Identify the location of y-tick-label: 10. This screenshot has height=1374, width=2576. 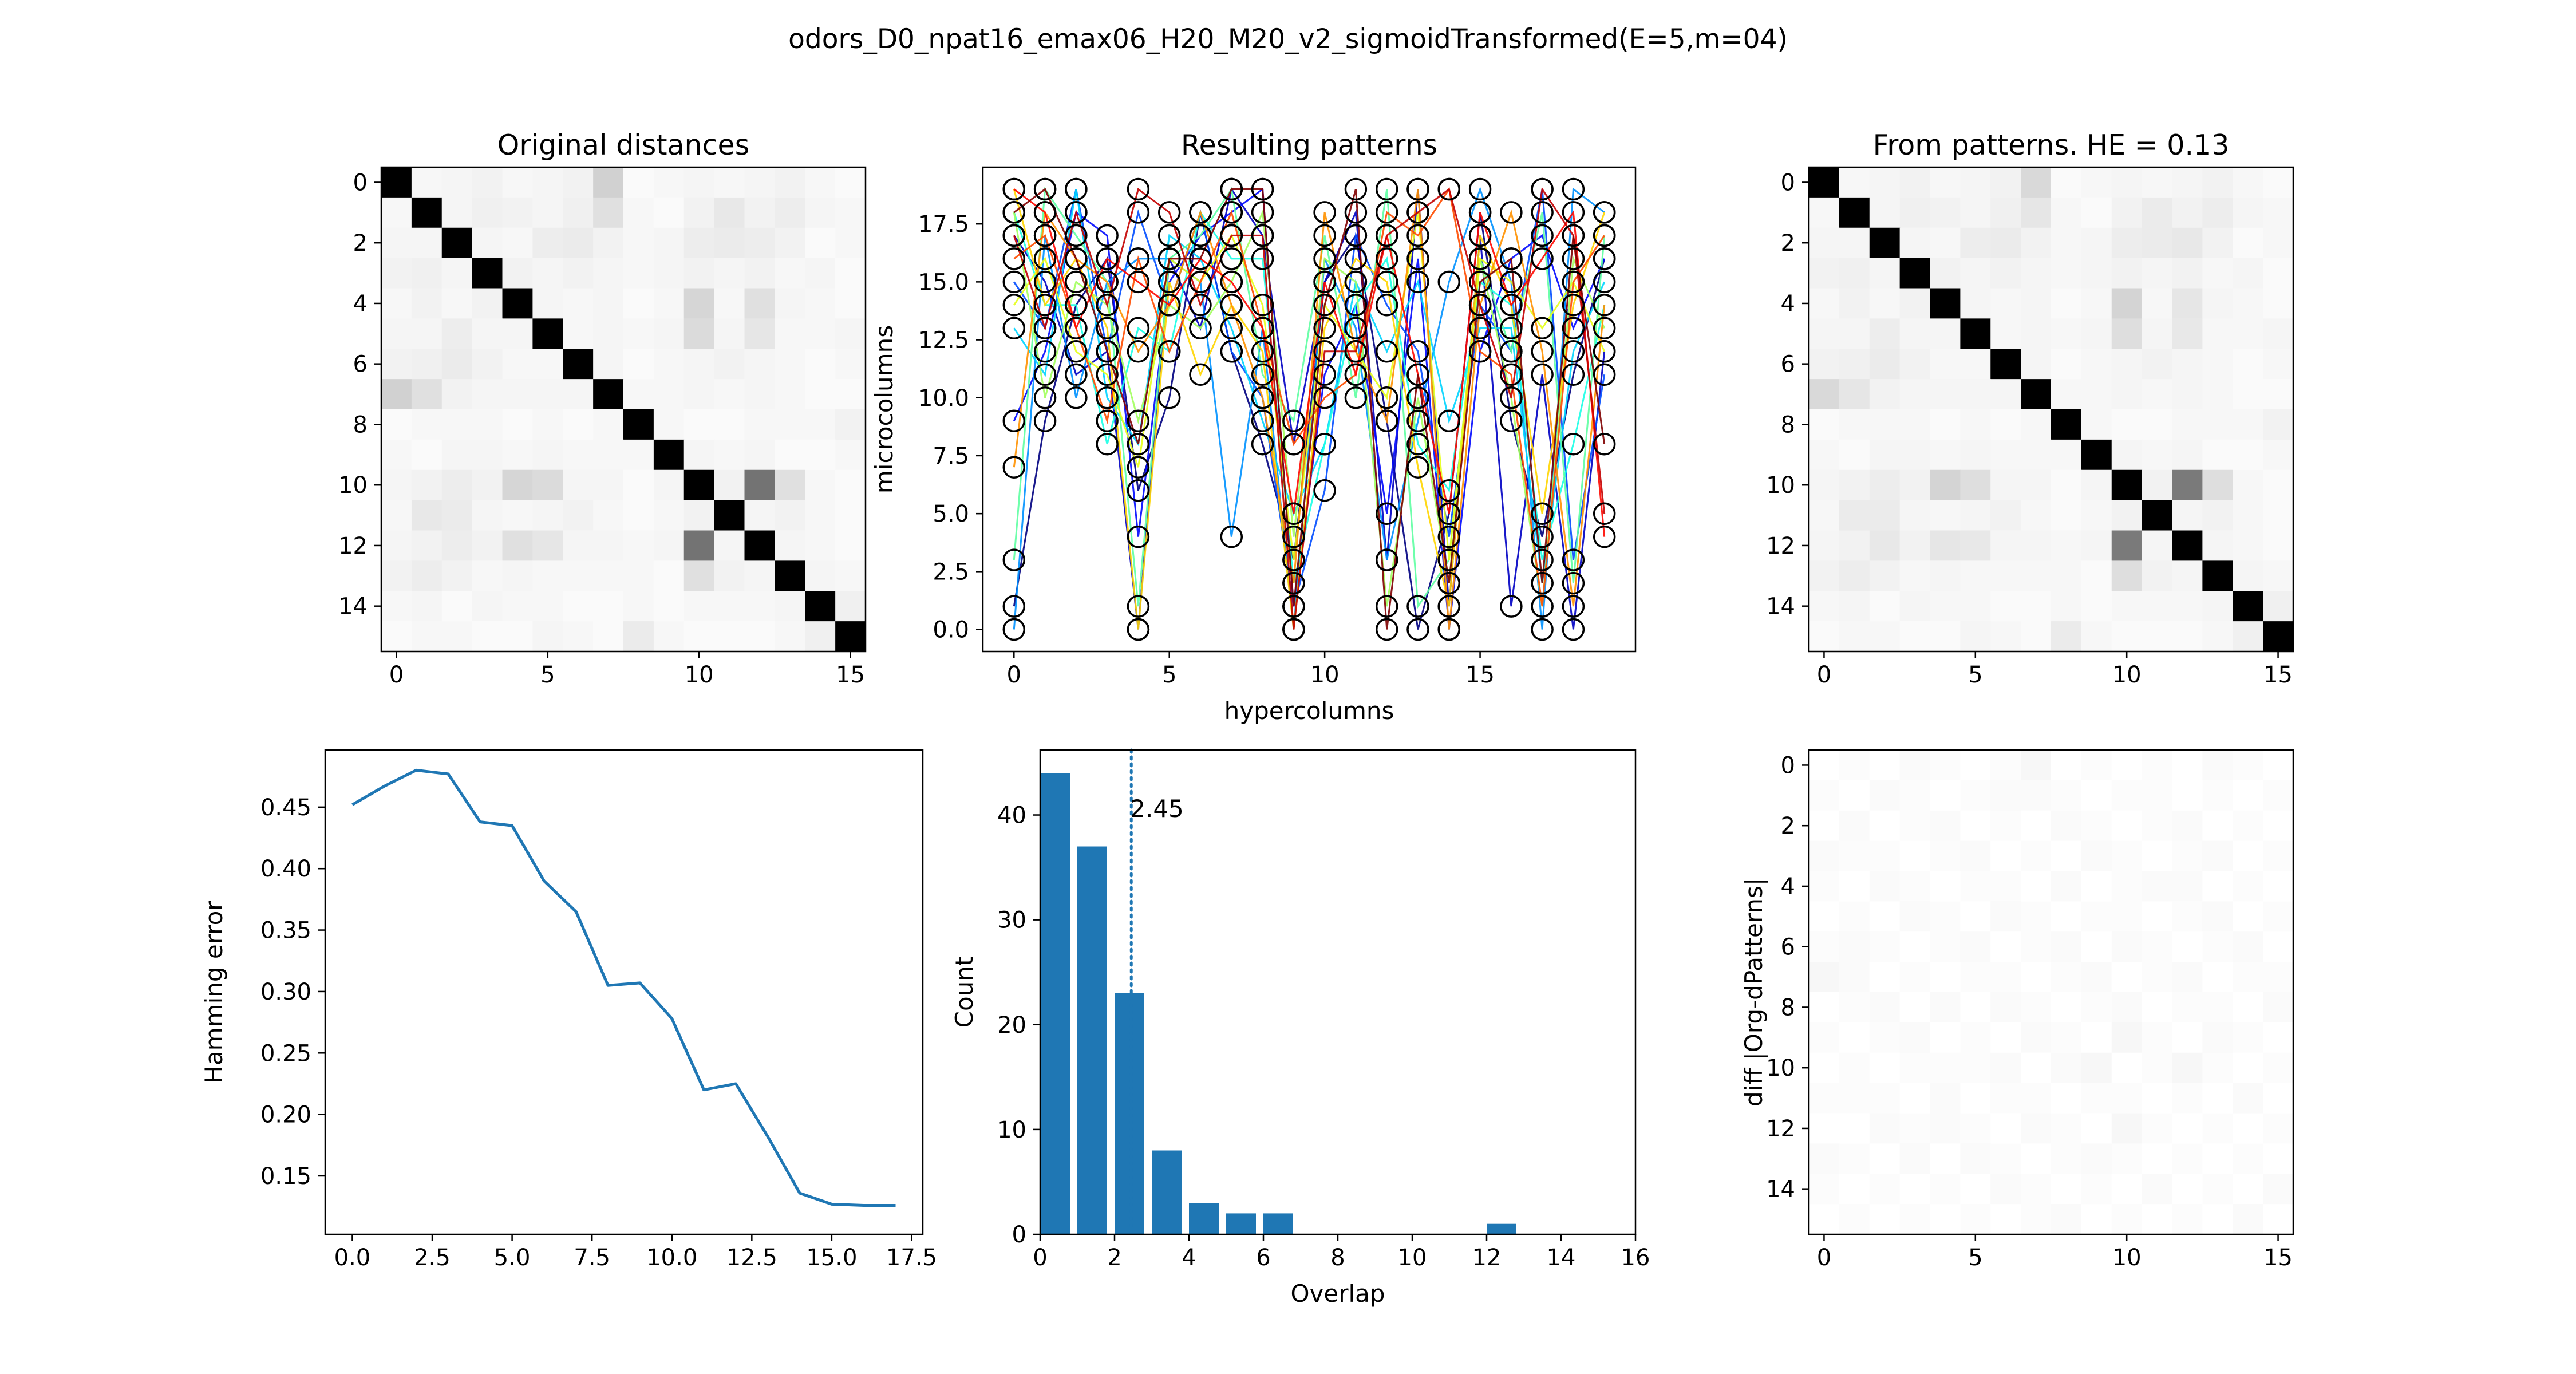
(1011, 1130).